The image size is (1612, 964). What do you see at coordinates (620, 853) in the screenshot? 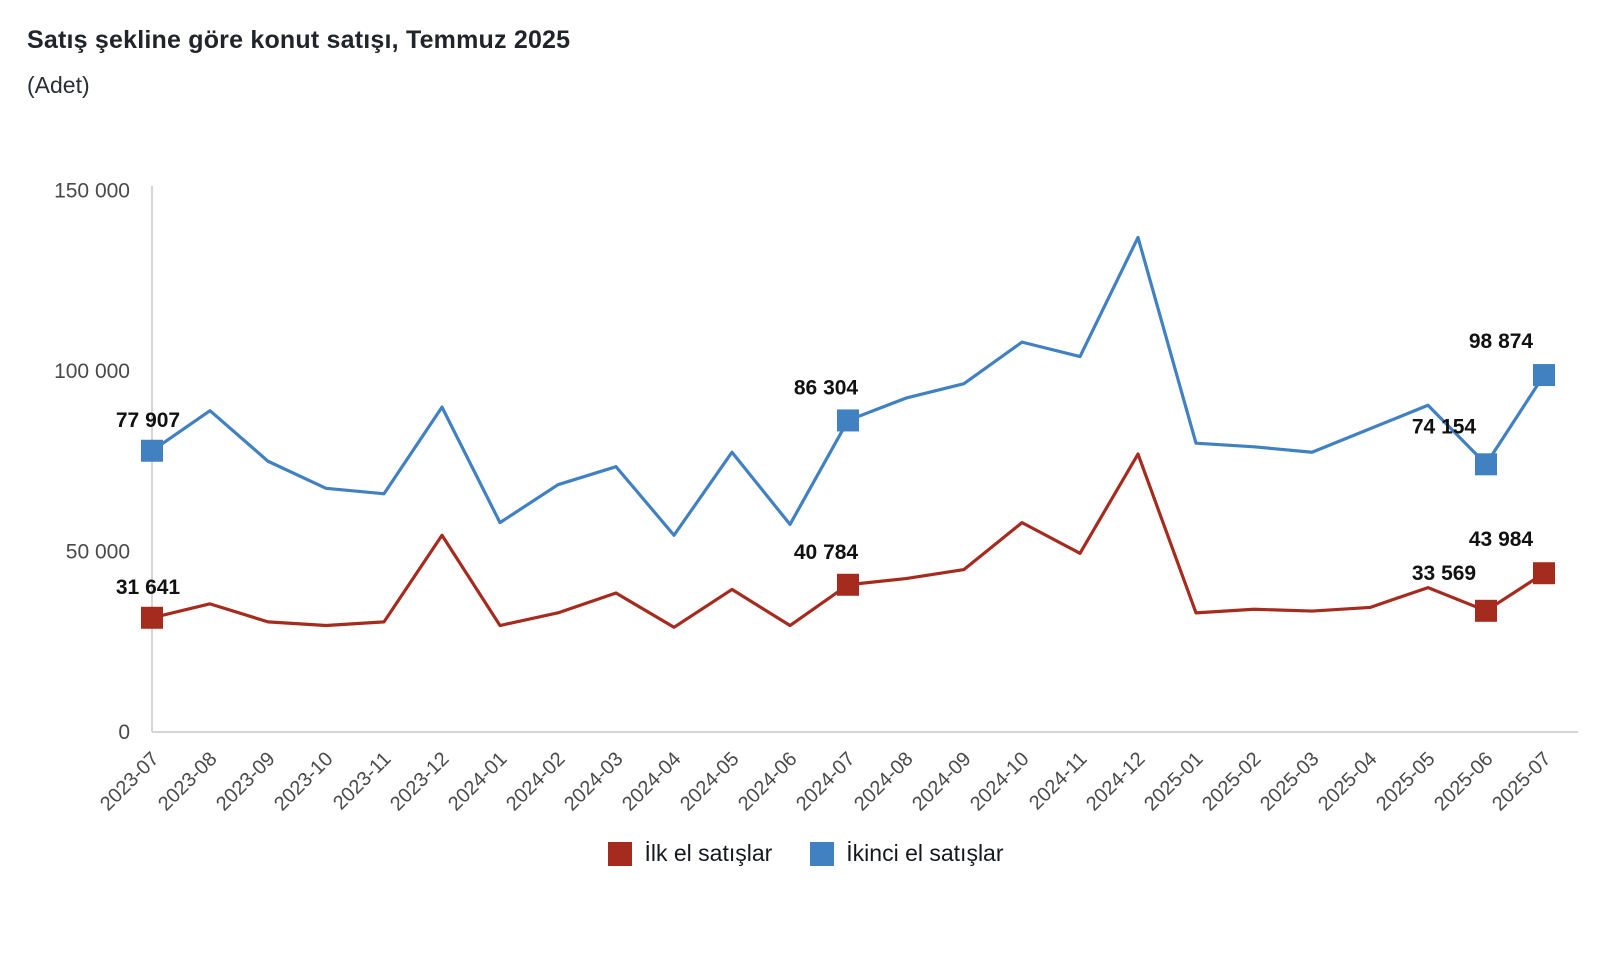
I see `first-hand-series-swatch` at bounding box center [620, 853].